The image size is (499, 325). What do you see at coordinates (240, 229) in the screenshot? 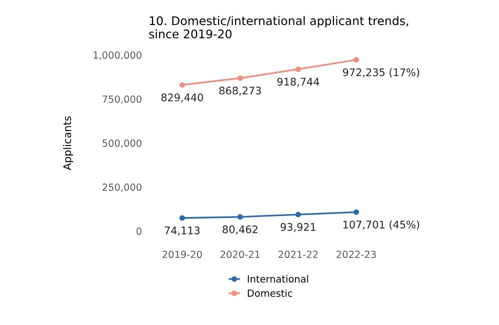
I see `data-label: 80,462` at bounding box center [240, 229].